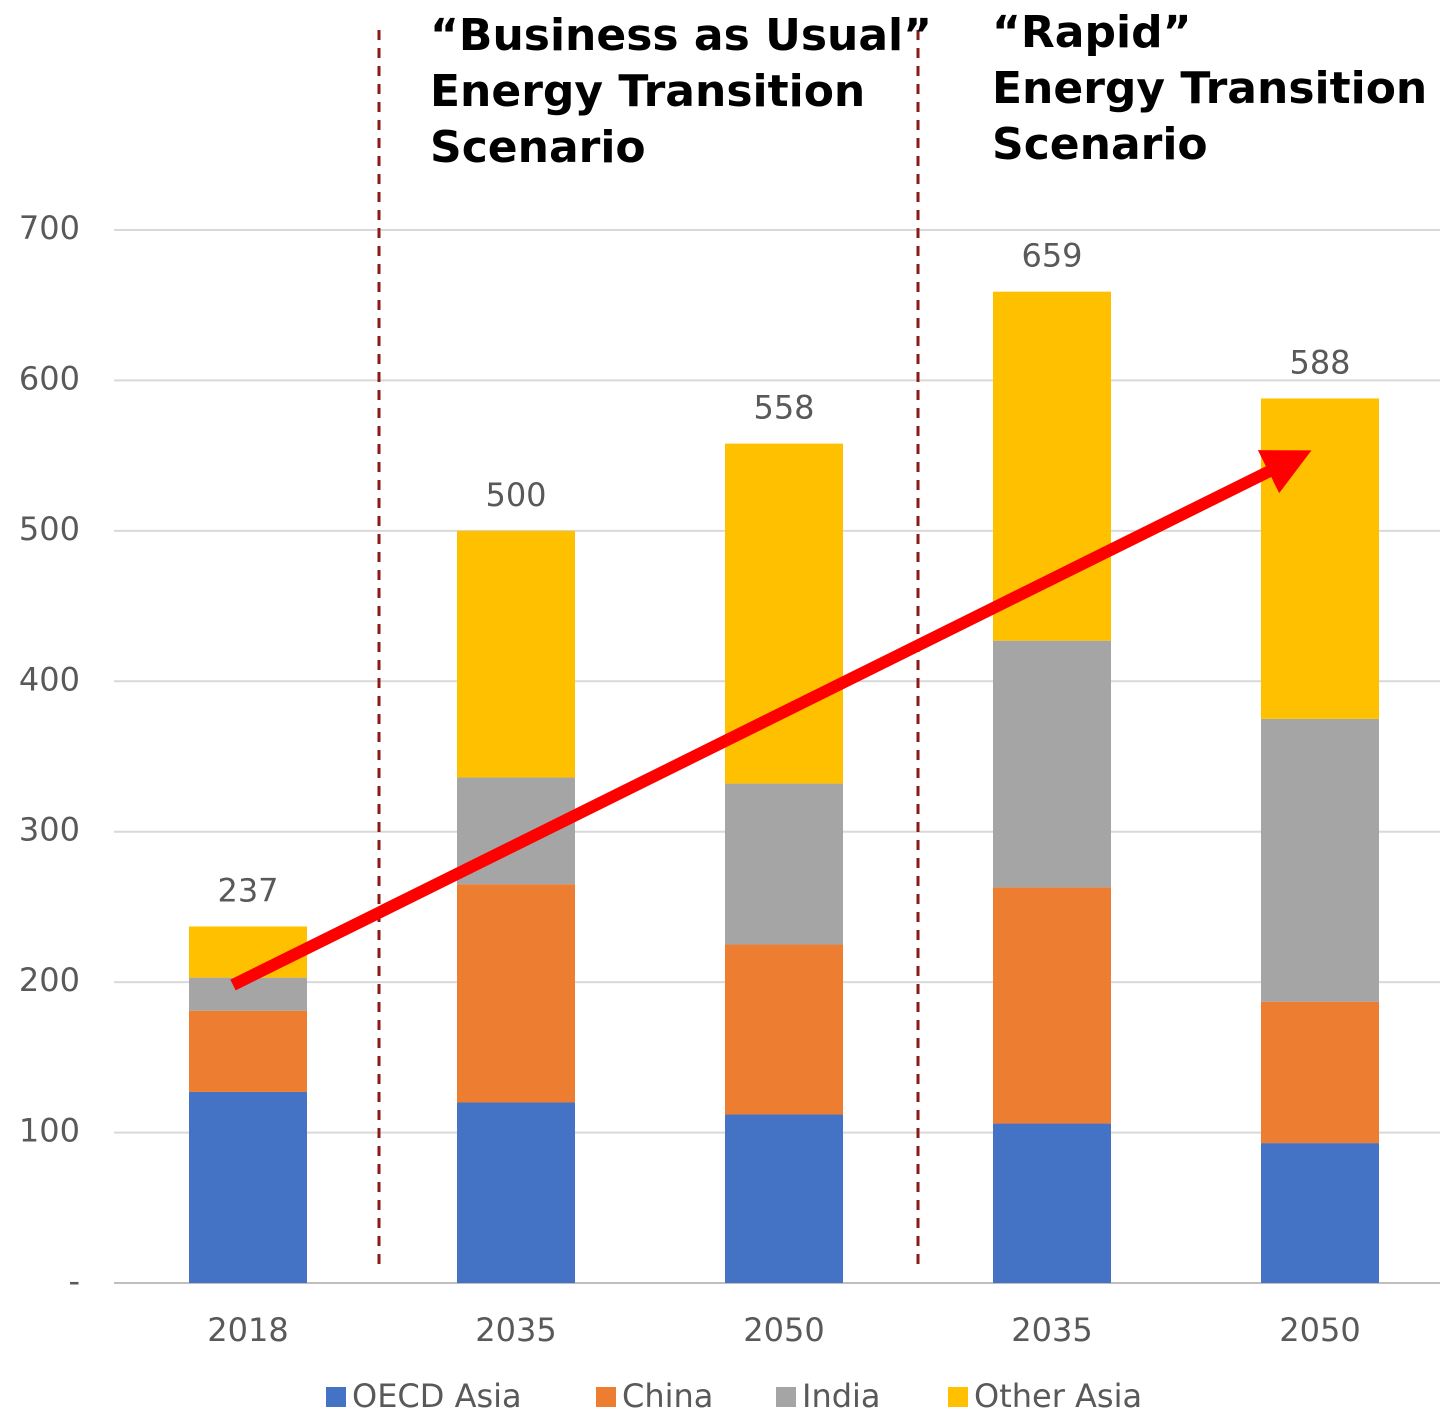 This screenshot has height=1414, width=1442. What do you see at coordinates (783, 408) in the screenshot?
I see `total-label: 558` at bounding box center [783, 408].